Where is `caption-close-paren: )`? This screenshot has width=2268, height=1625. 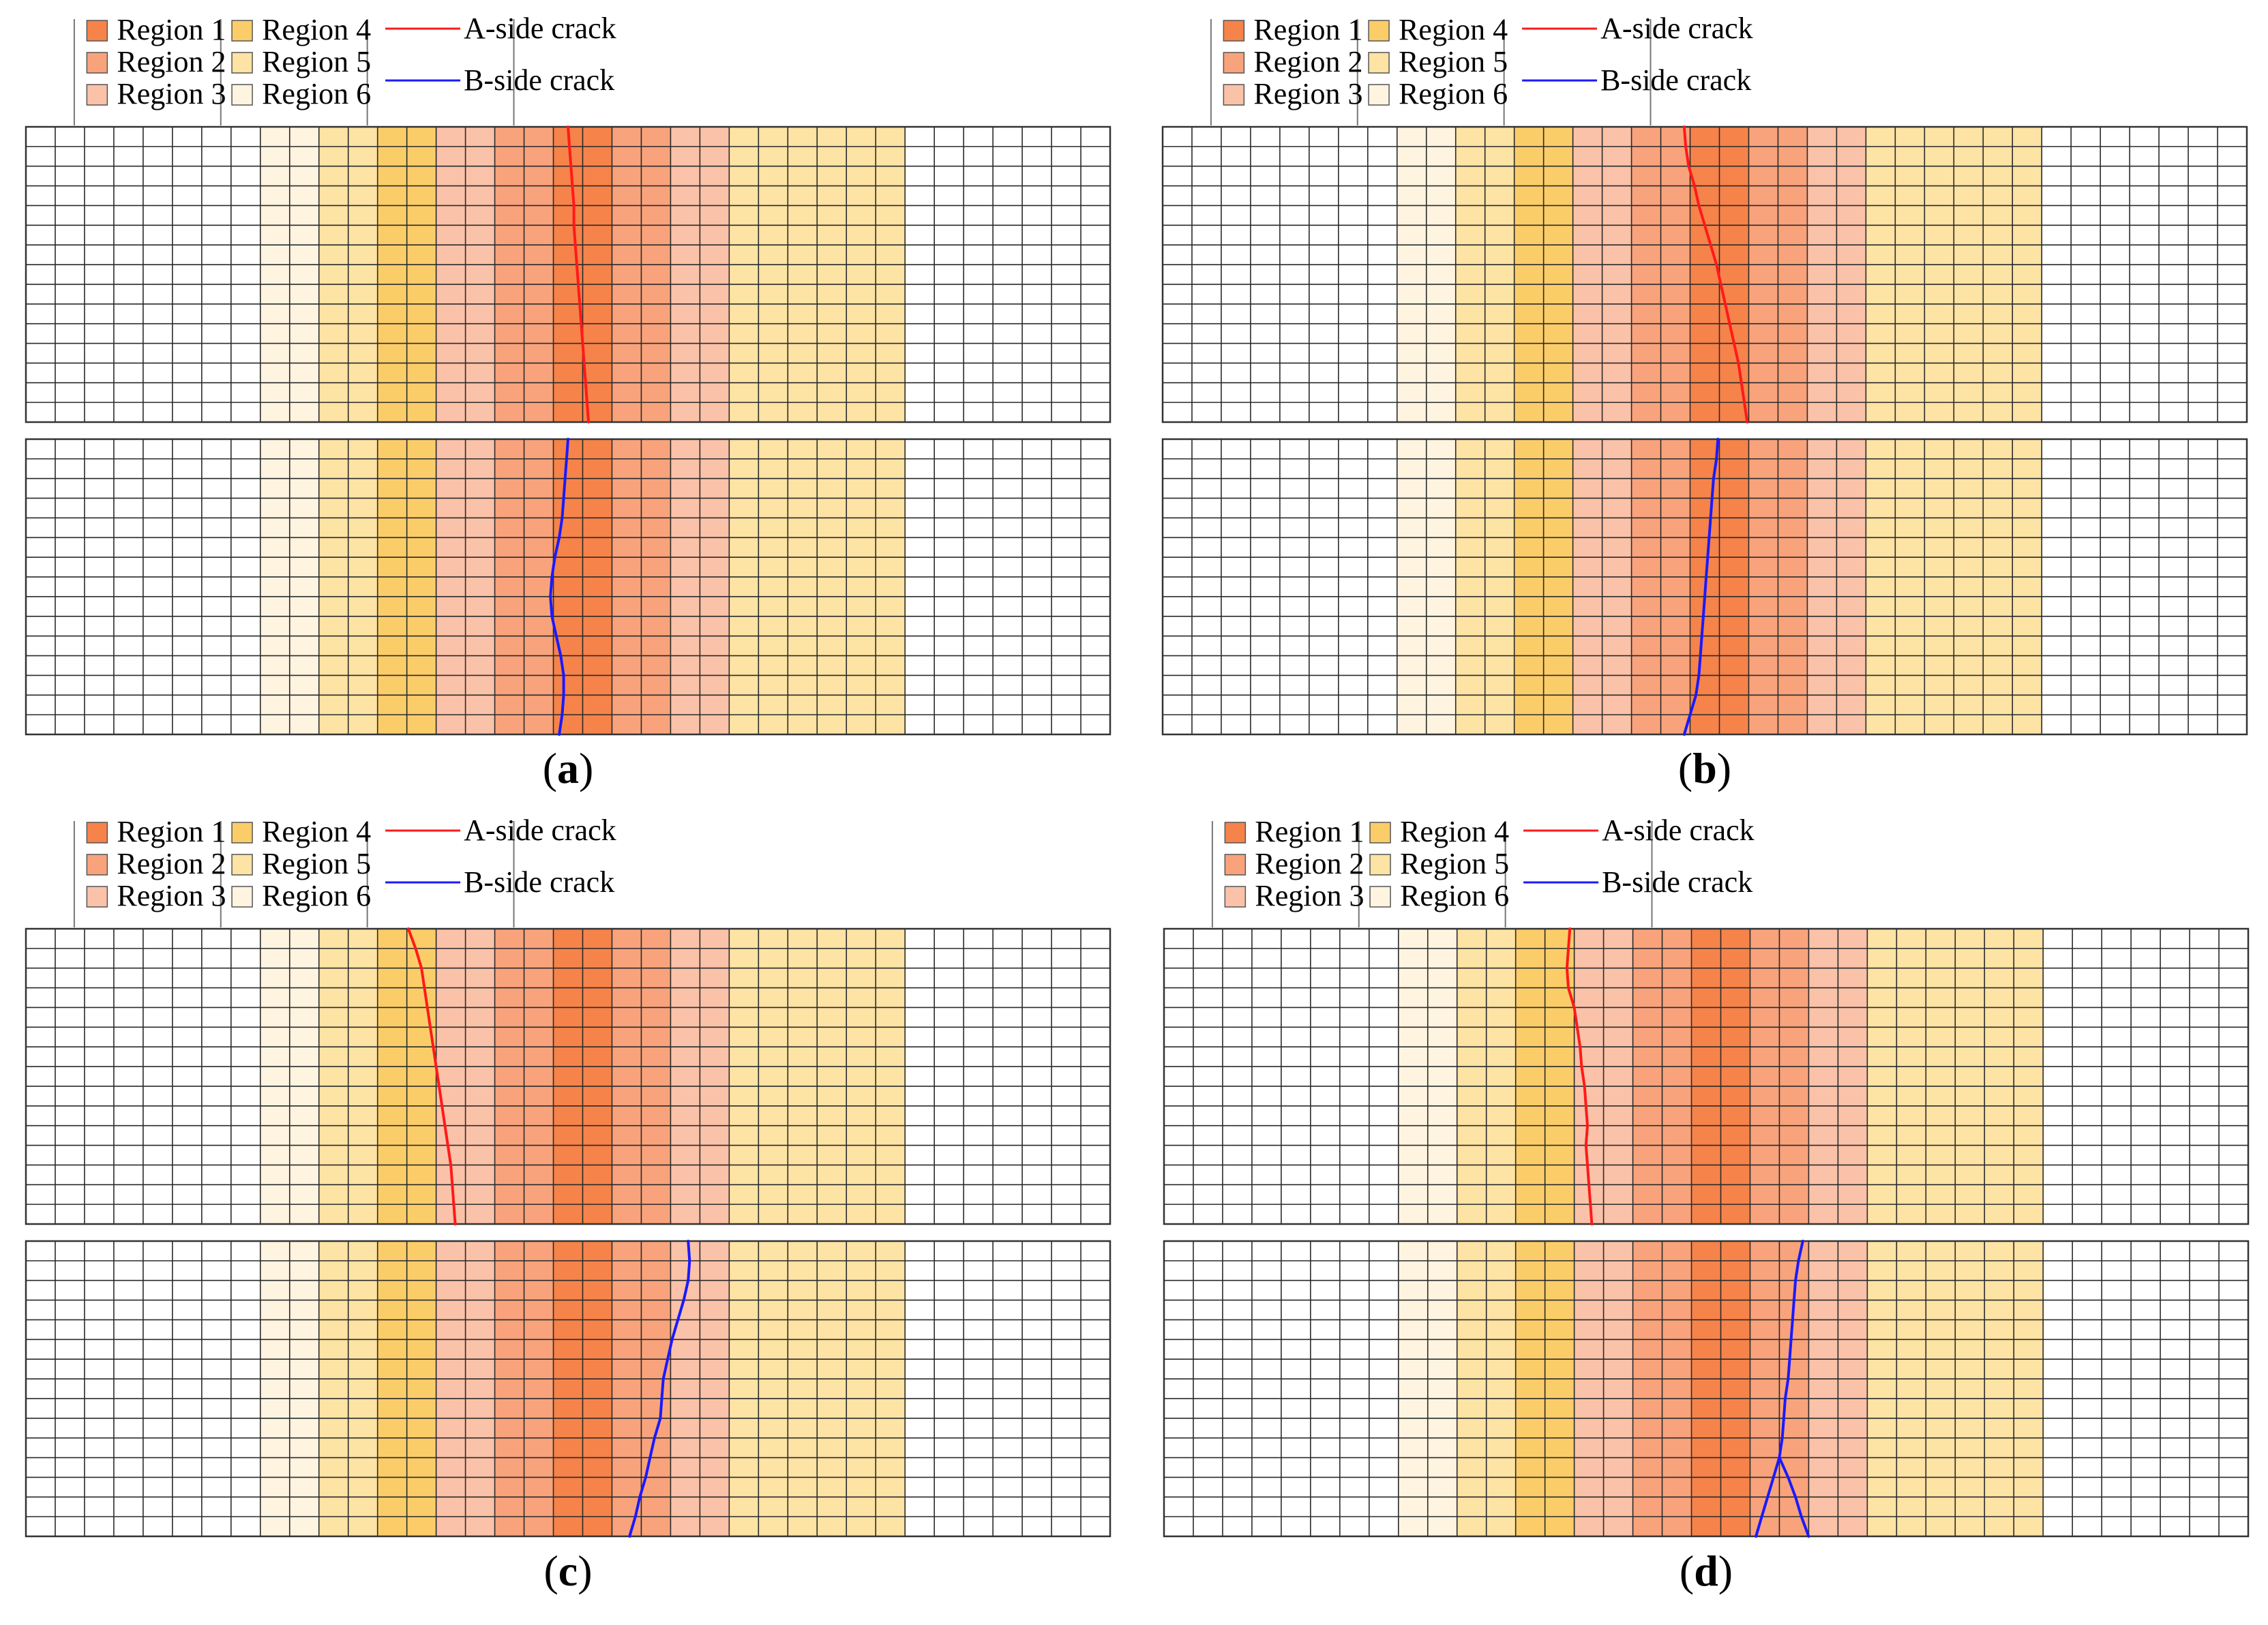
caption-close-paren: ) is located at coordinates (586, 768).